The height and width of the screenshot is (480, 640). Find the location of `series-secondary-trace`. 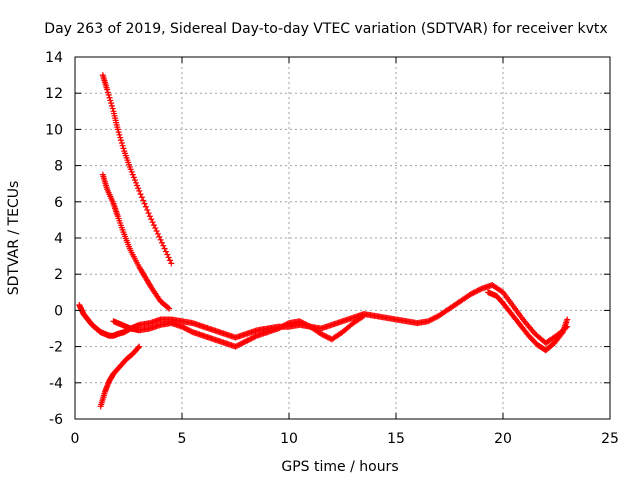

series-secondary-trace is located at coordinates (238, 331).